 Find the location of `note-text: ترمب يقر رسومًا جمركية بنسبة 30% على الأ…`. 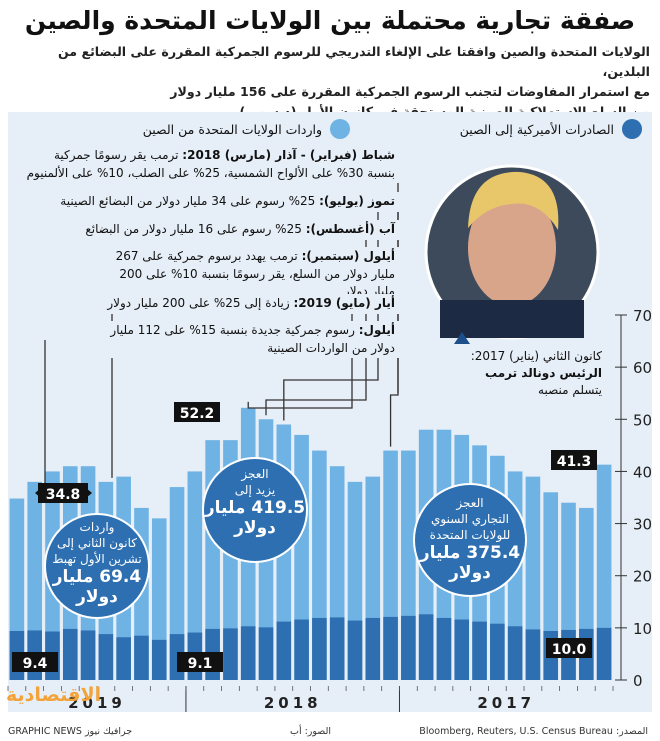

note-text: ترمب يقر رسومًا جمركية بنسبة 30% على الأ… is located at coordinates (210, 164).